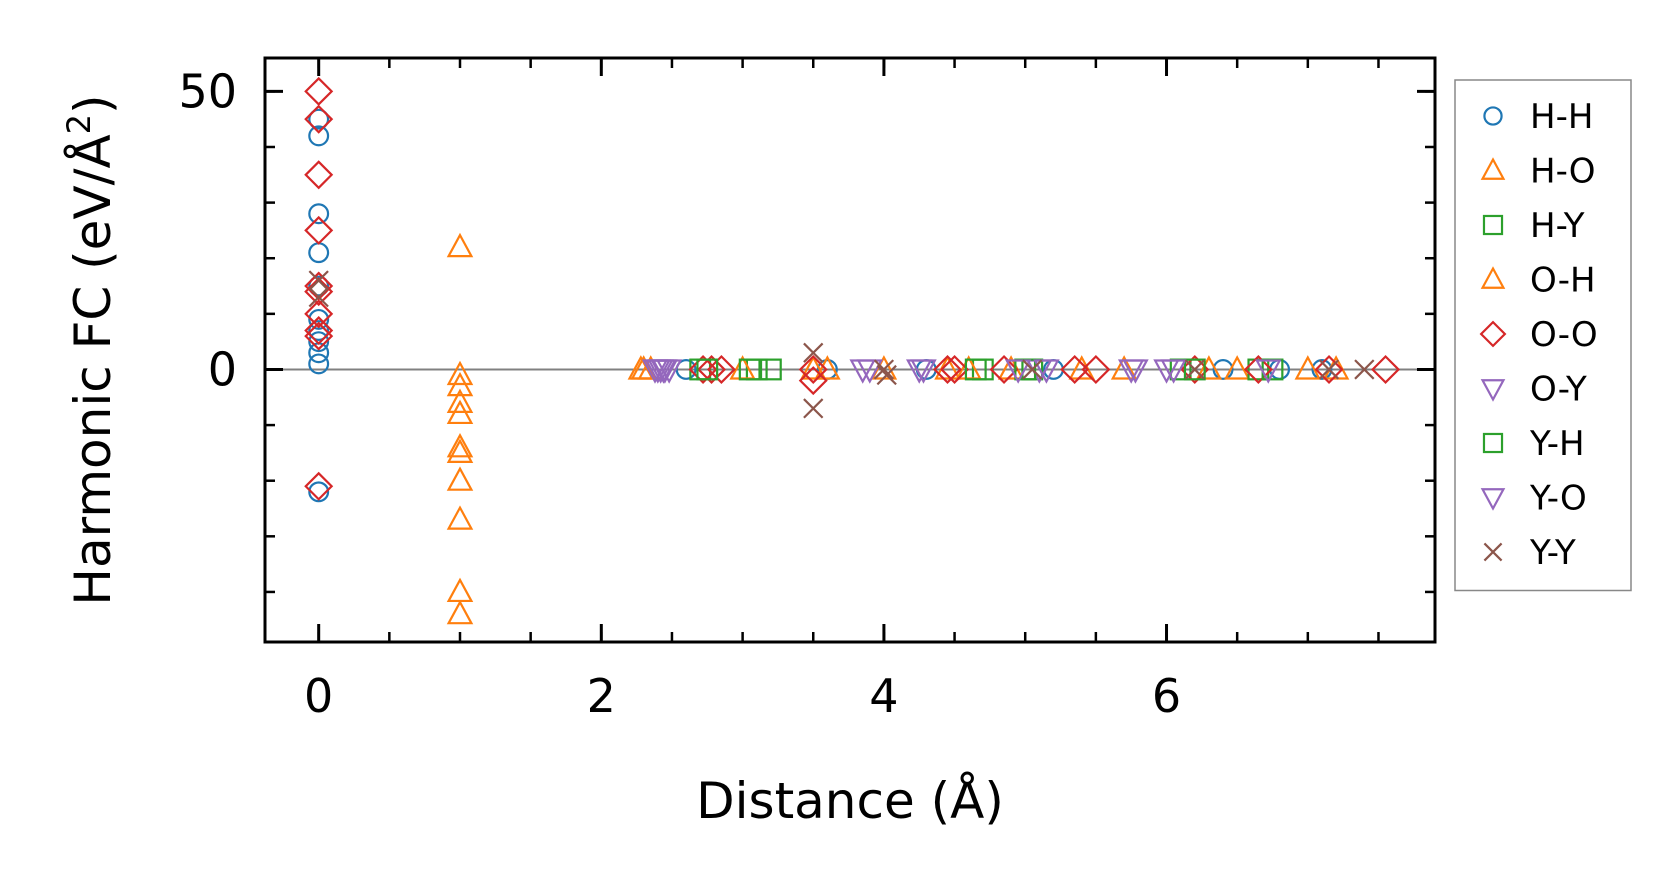  What do you see at coordinates (1166, 696) in the screenshot?
I see `x-tick-label: 6` at bounding box center [1166, 696].